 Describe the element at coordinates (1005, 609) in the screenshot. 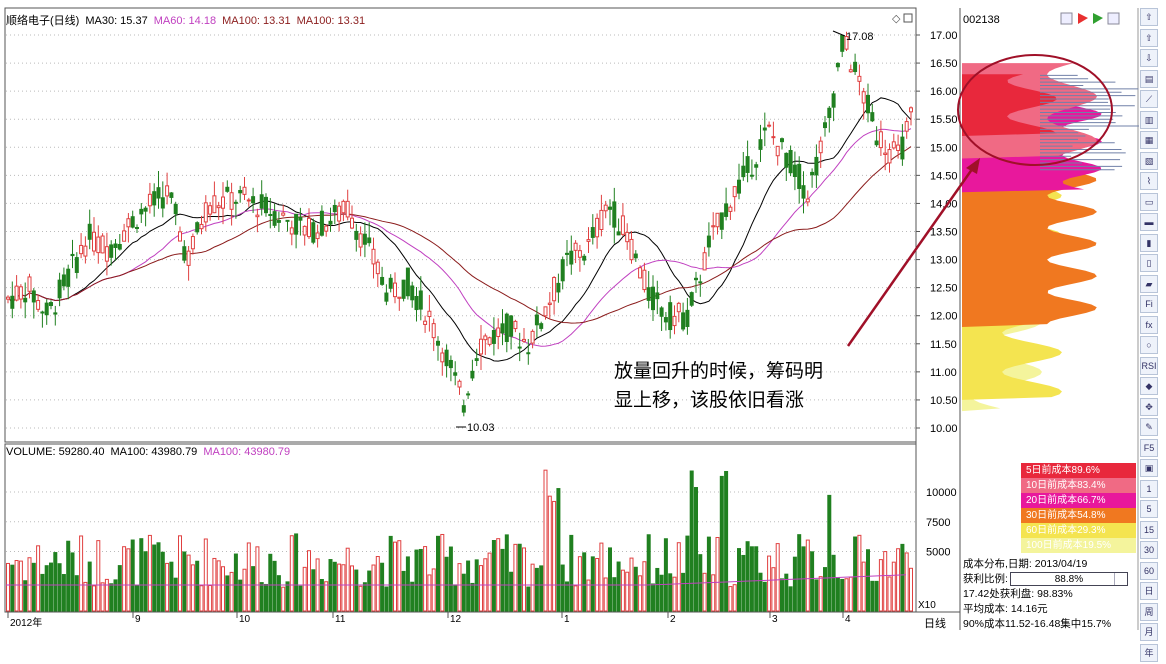

I see `average-cost: 平均成本: 14.16元` at that location.